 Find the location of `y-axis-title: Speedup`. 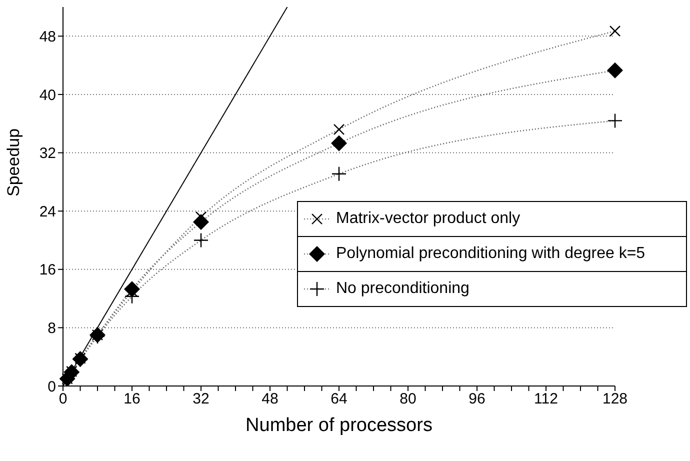

y-axis-title: Speedup is located at coordinates (14, 162).